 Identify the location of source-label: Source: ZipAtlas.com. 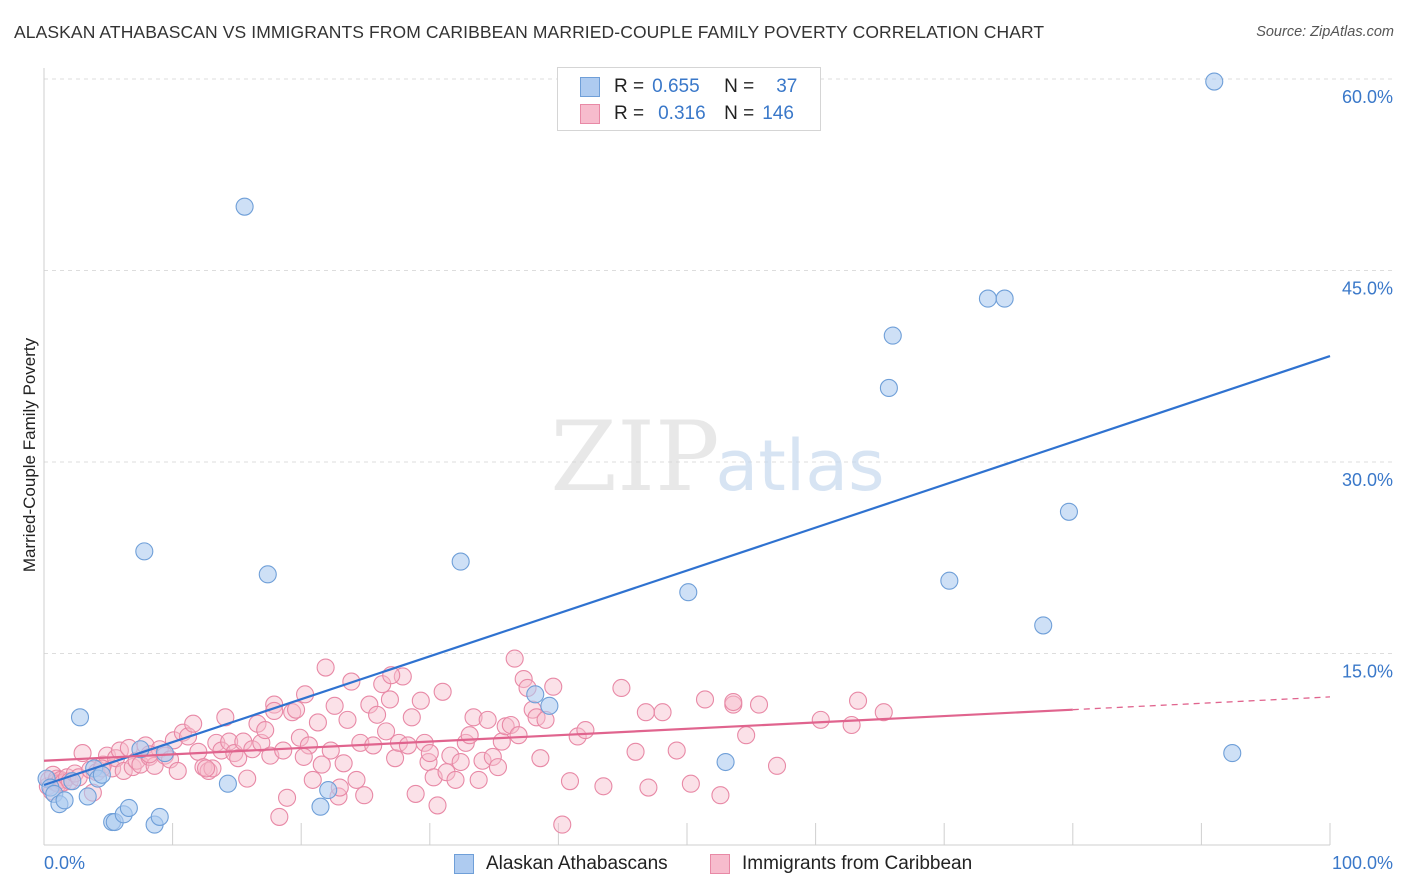
(1325, 32).